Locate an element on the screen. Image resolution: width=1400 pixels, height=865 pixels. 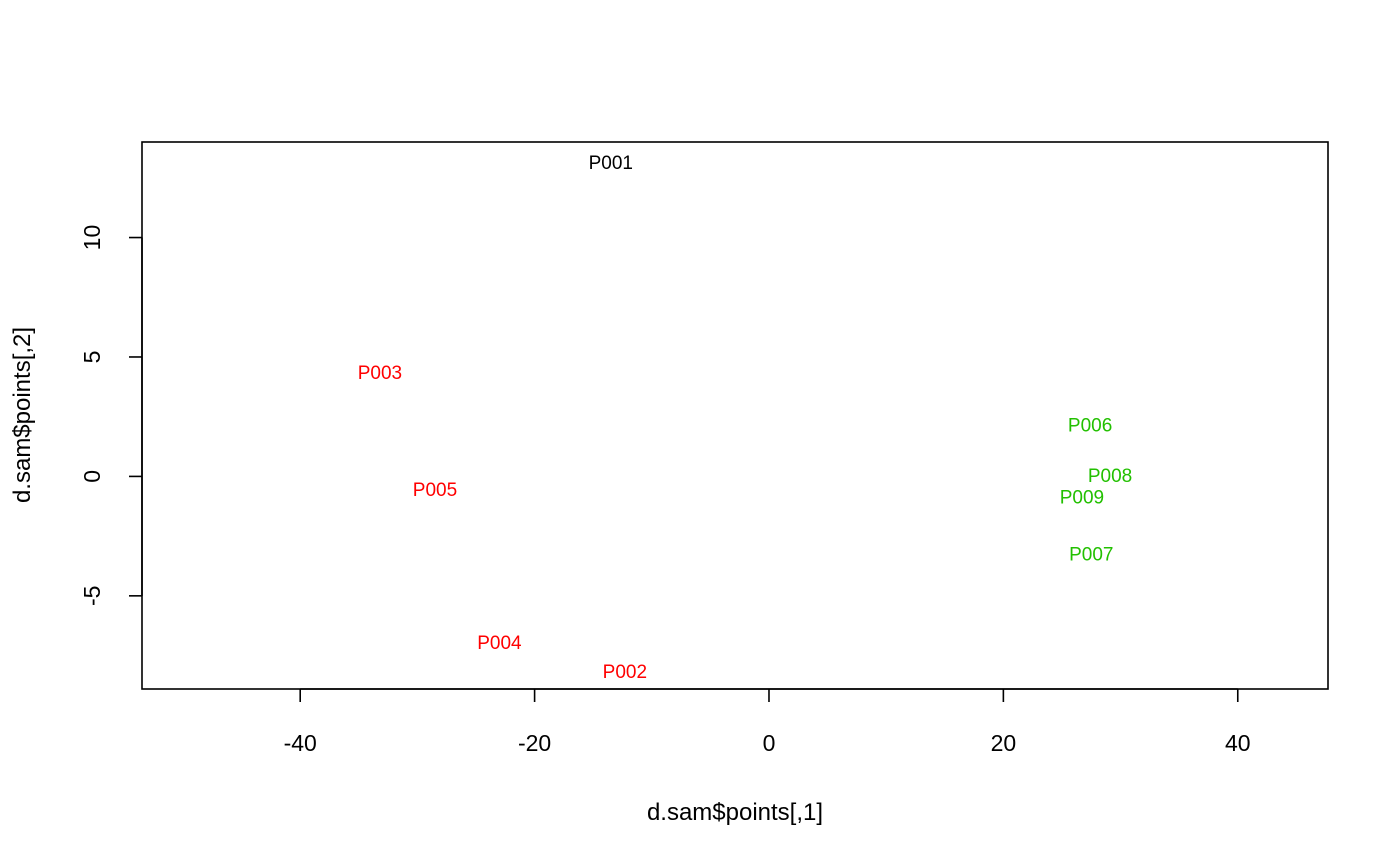
y-tick-label: -5 is located at coordinates (92, 596).